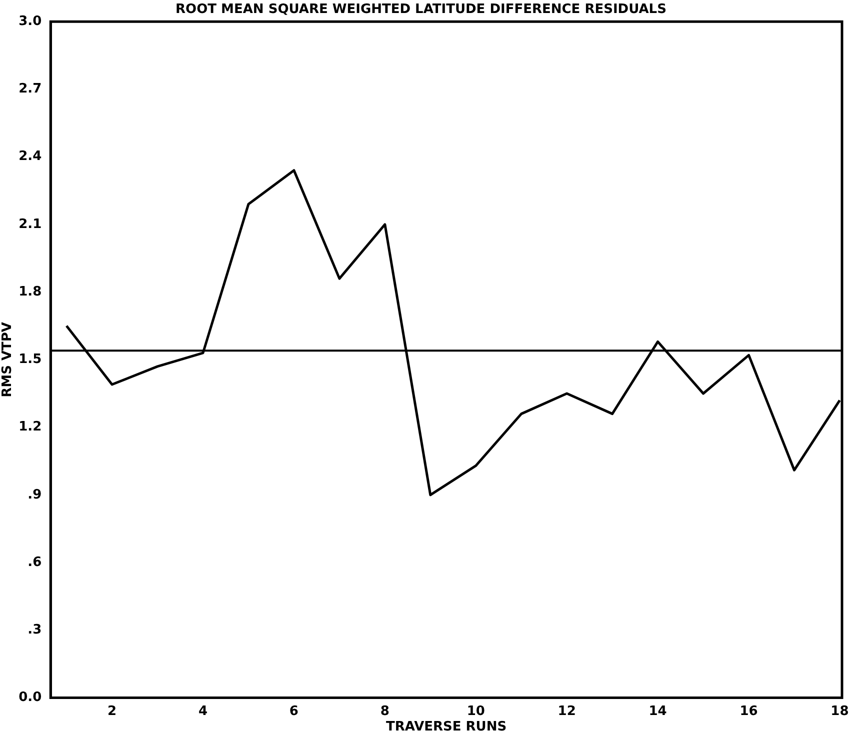  Describe the element at coordinates (30, 698) in the screenshot. I see `y-tick-label: 0.0` at that location.